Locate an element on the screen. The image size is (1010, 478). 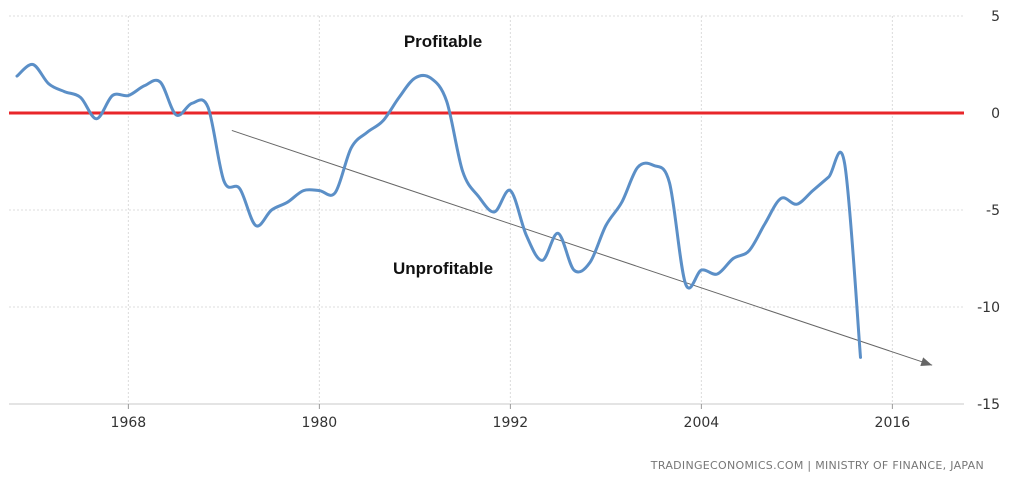
x-axis-ticks: 1968 1980 1992 2004 2016 is located at coordinates (511, 417).